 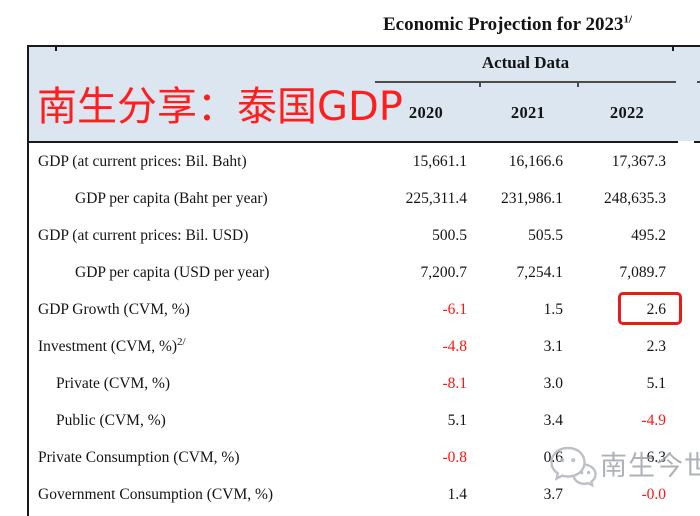 I want to click on cell-2020: 5.1, so click(x=457, y=420).